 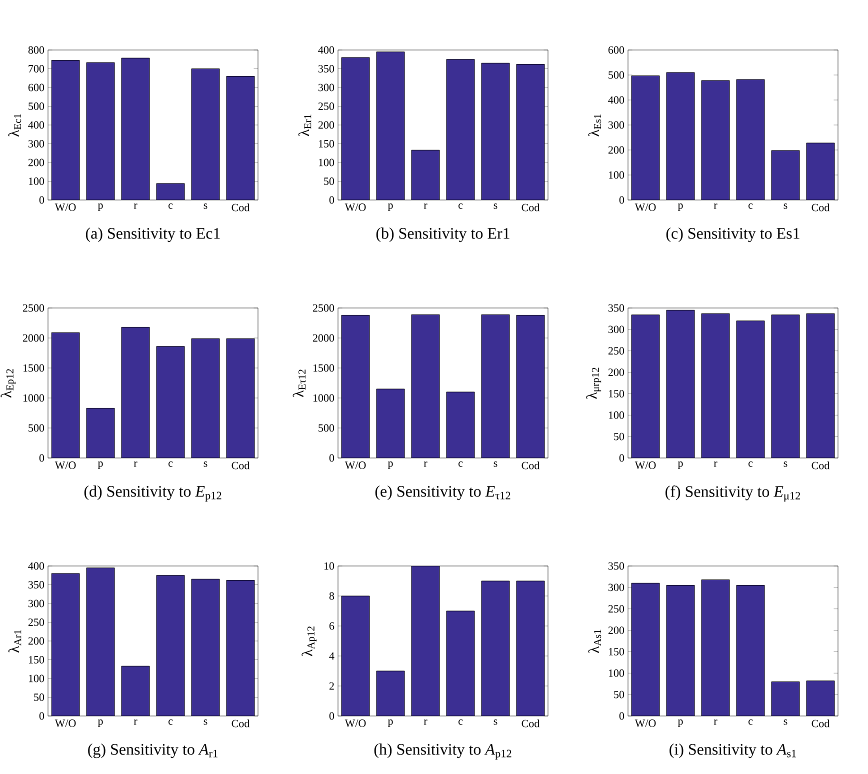 What do you see at coordinates (733, 235) in the screenshot?
I see `text: (c) Sensitivity to Es1` at bounding box center [733, 235].